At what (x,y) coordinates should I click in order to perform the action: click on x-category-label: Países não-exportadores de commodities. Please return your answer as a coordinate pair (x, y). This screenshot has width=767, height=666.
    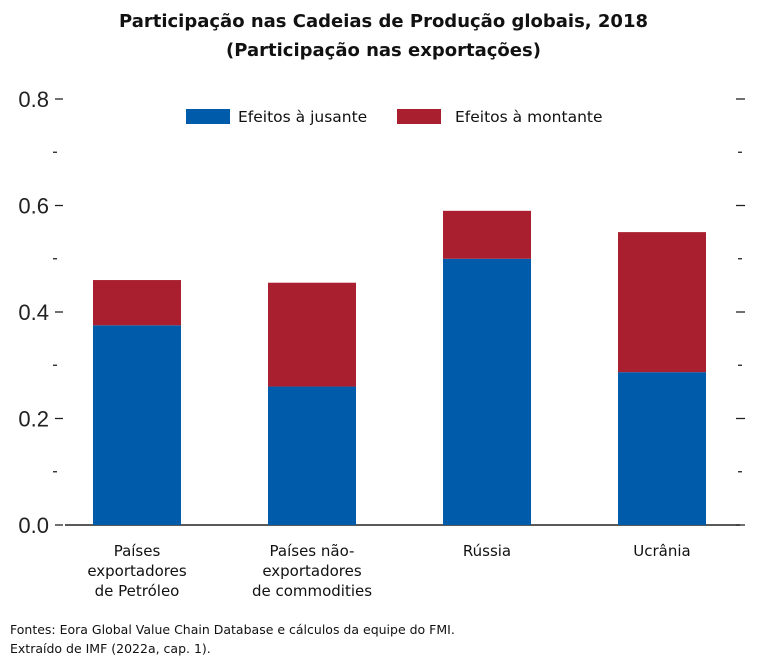
    Looking at the image, I should click on (312, 571).